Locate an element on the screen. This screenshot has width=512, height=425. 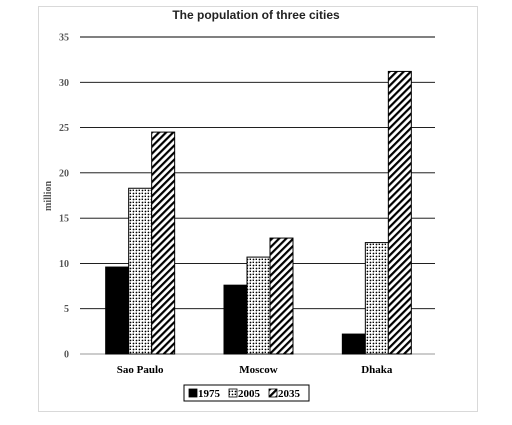
y-axis-label: million is located at coordinates (48, 196).